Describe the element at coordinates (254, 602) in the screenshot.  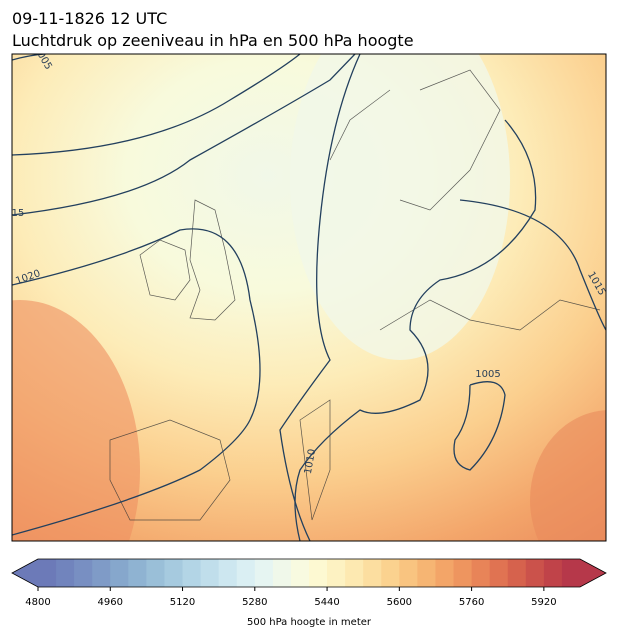
I see `colorbar-tick-label: 5280` at that location.